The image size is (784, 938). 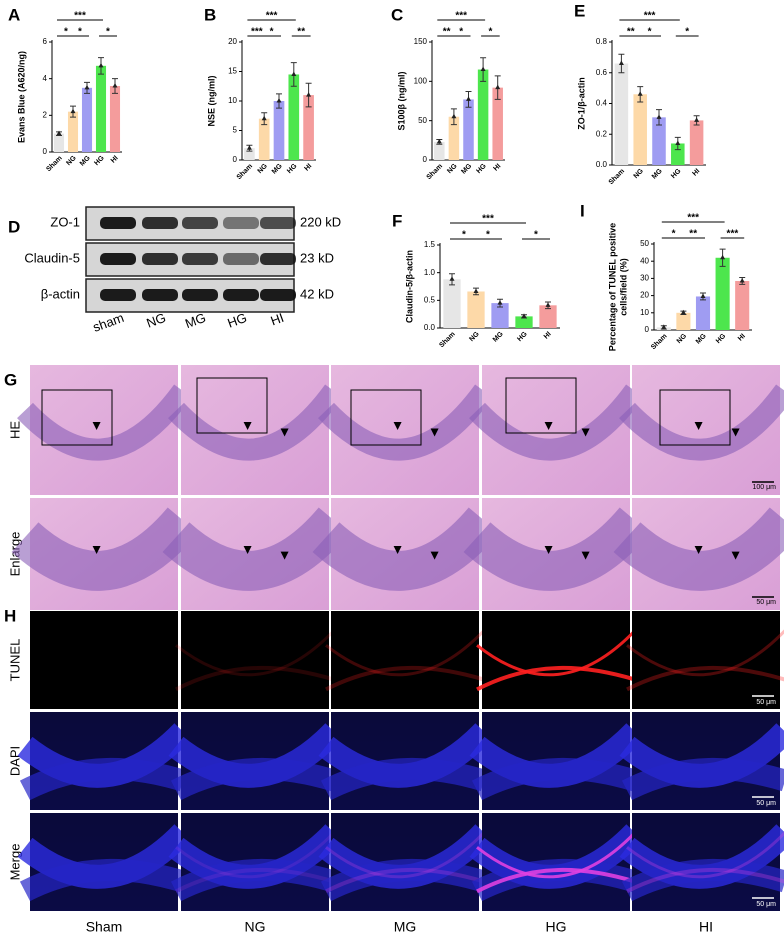 I want to click on y-tick-label: 0.0, so click(x=602, y=164).